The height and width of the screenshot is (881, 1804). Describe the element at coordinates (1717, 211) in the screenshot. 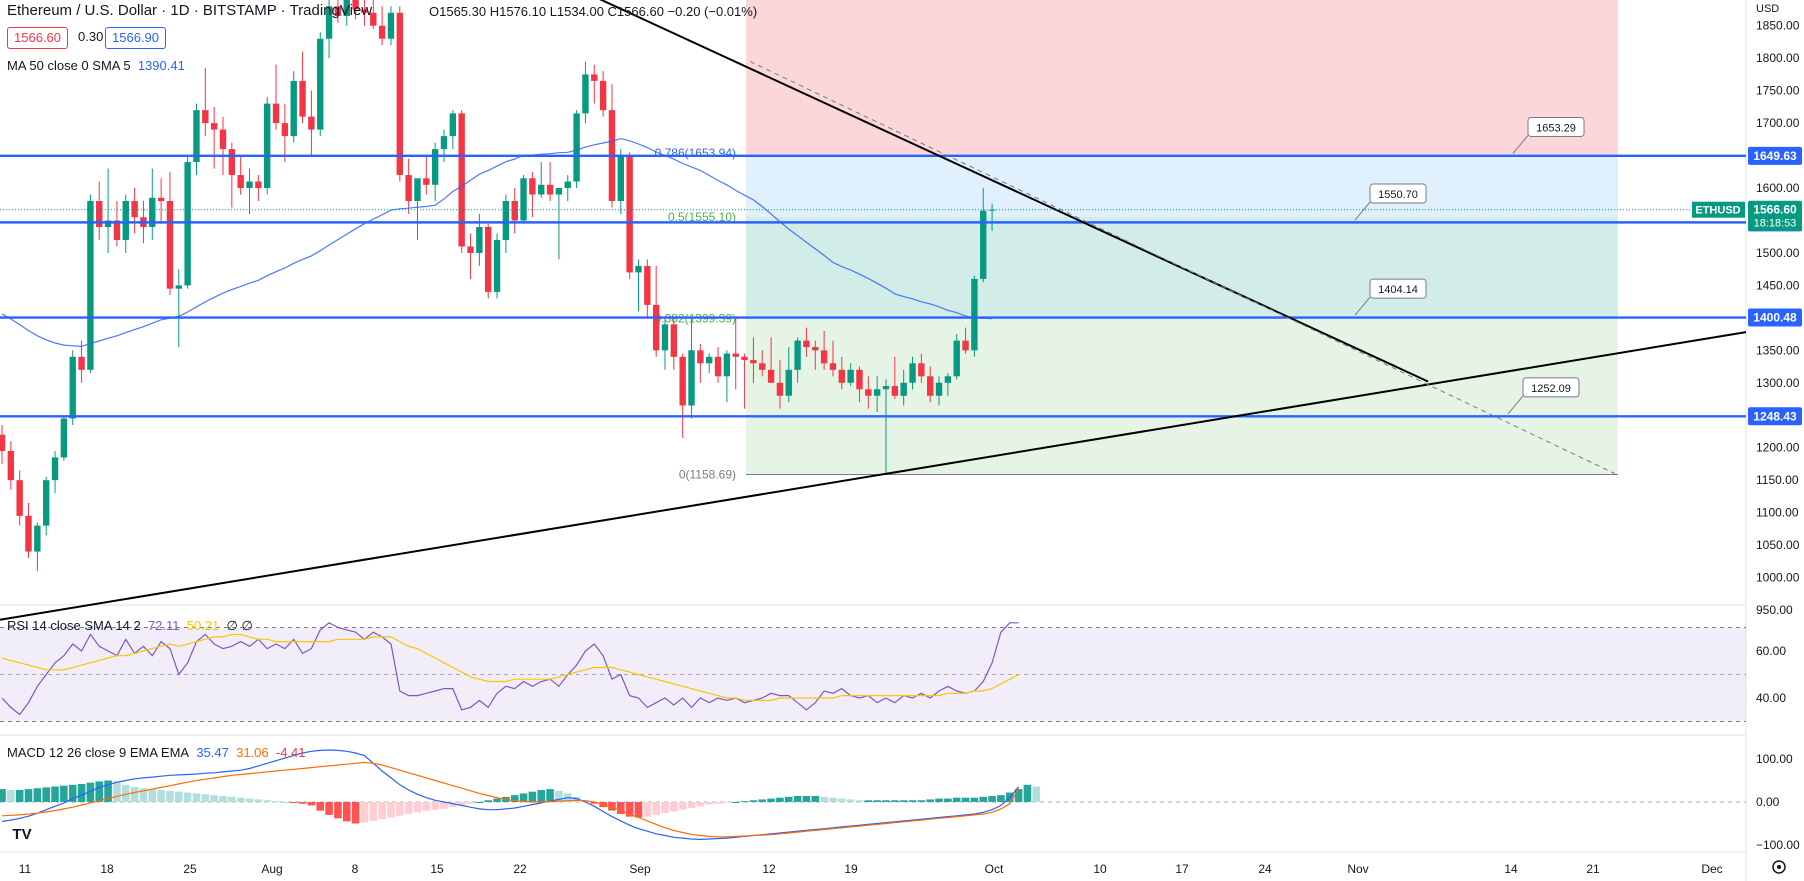

I see `symbol-label: ETHUSD` at that location.